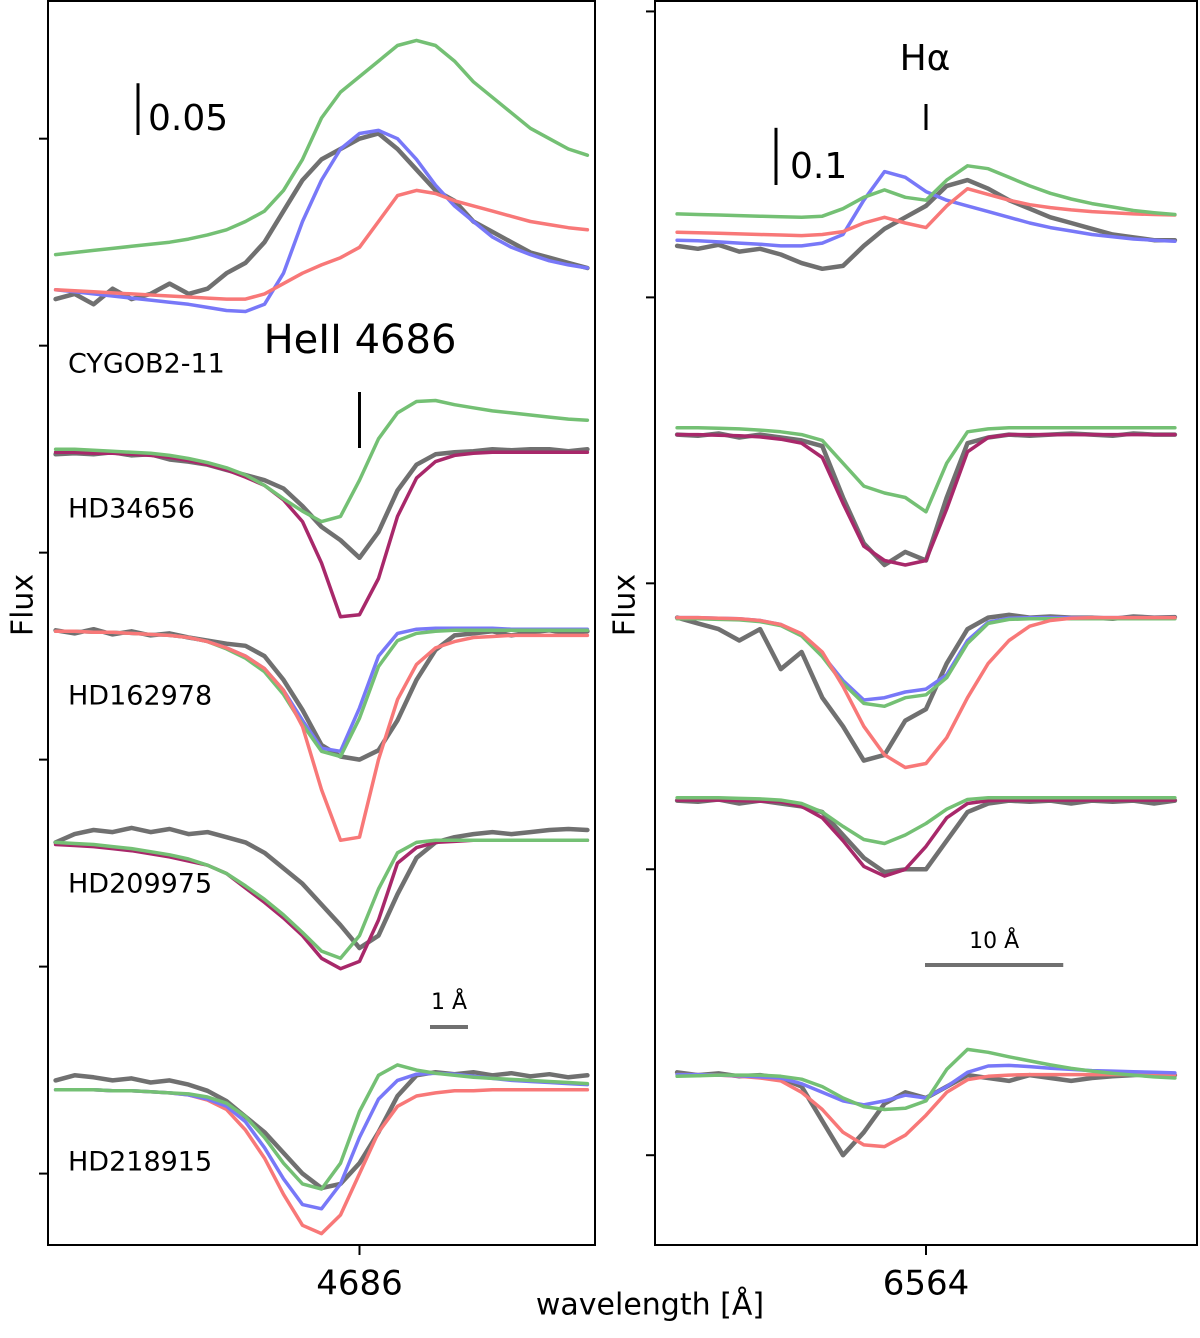 The image size is (1200, 1338). I want to click on star-label: CYGOB2-11, so click(146, 364).